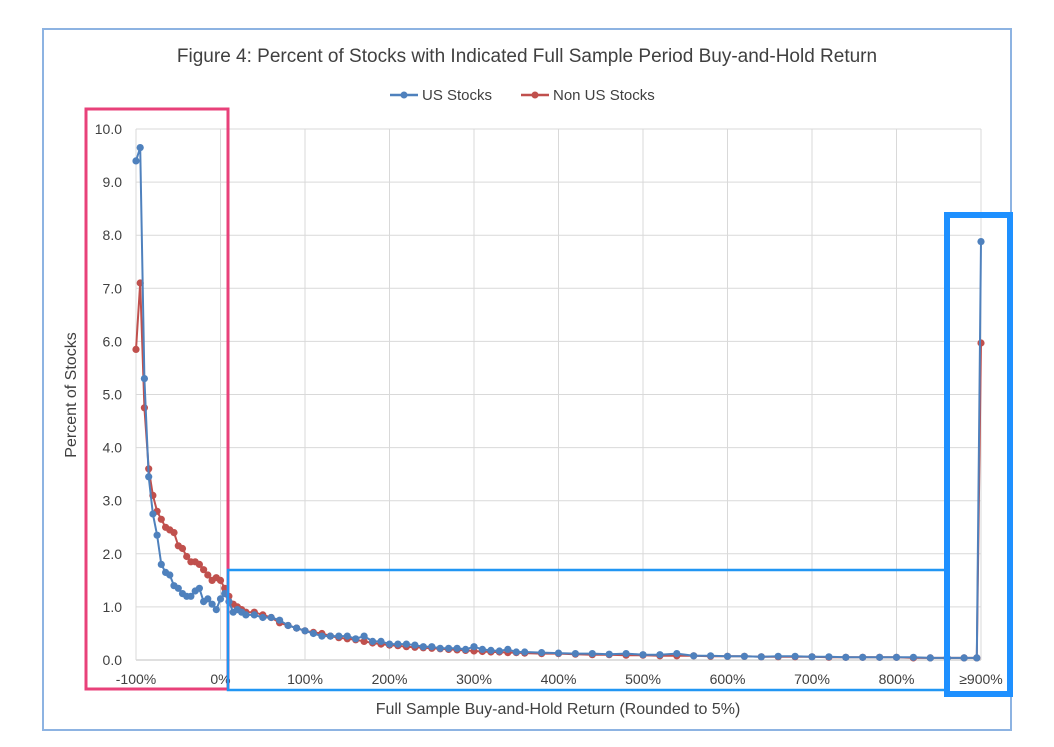 Image resolution: width=1054 pixels, height=747 pixels. Describe the element at coordinates (978, 454) in the screenshot. I see `highlight-box-right` at that location.